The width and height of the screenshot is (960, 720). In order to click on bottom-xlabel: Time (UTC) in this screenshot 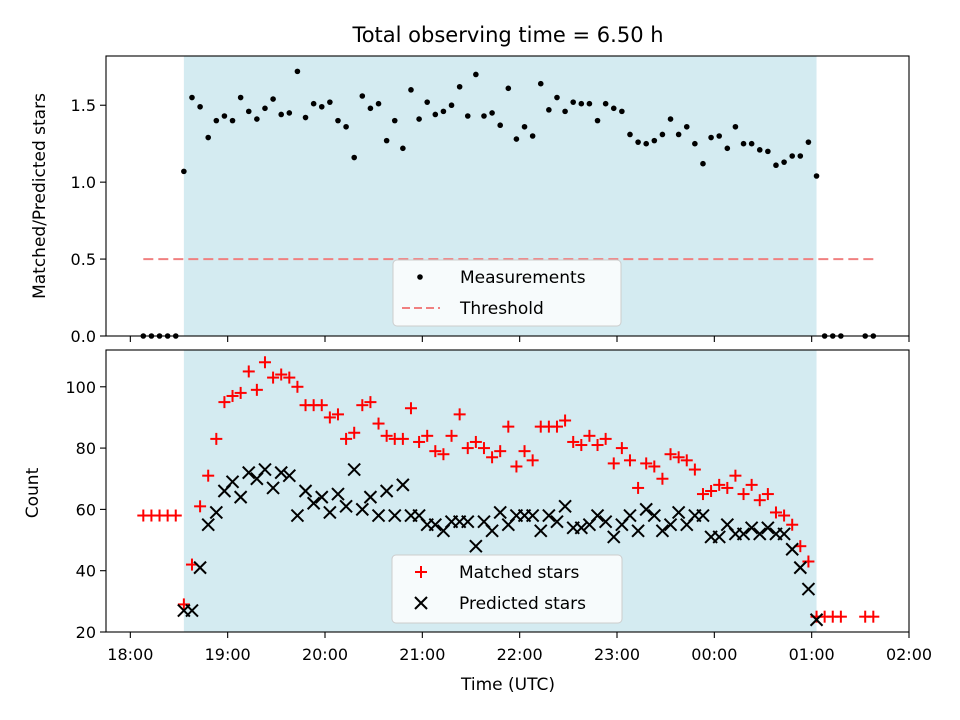, I will do `click(507, 685)`.